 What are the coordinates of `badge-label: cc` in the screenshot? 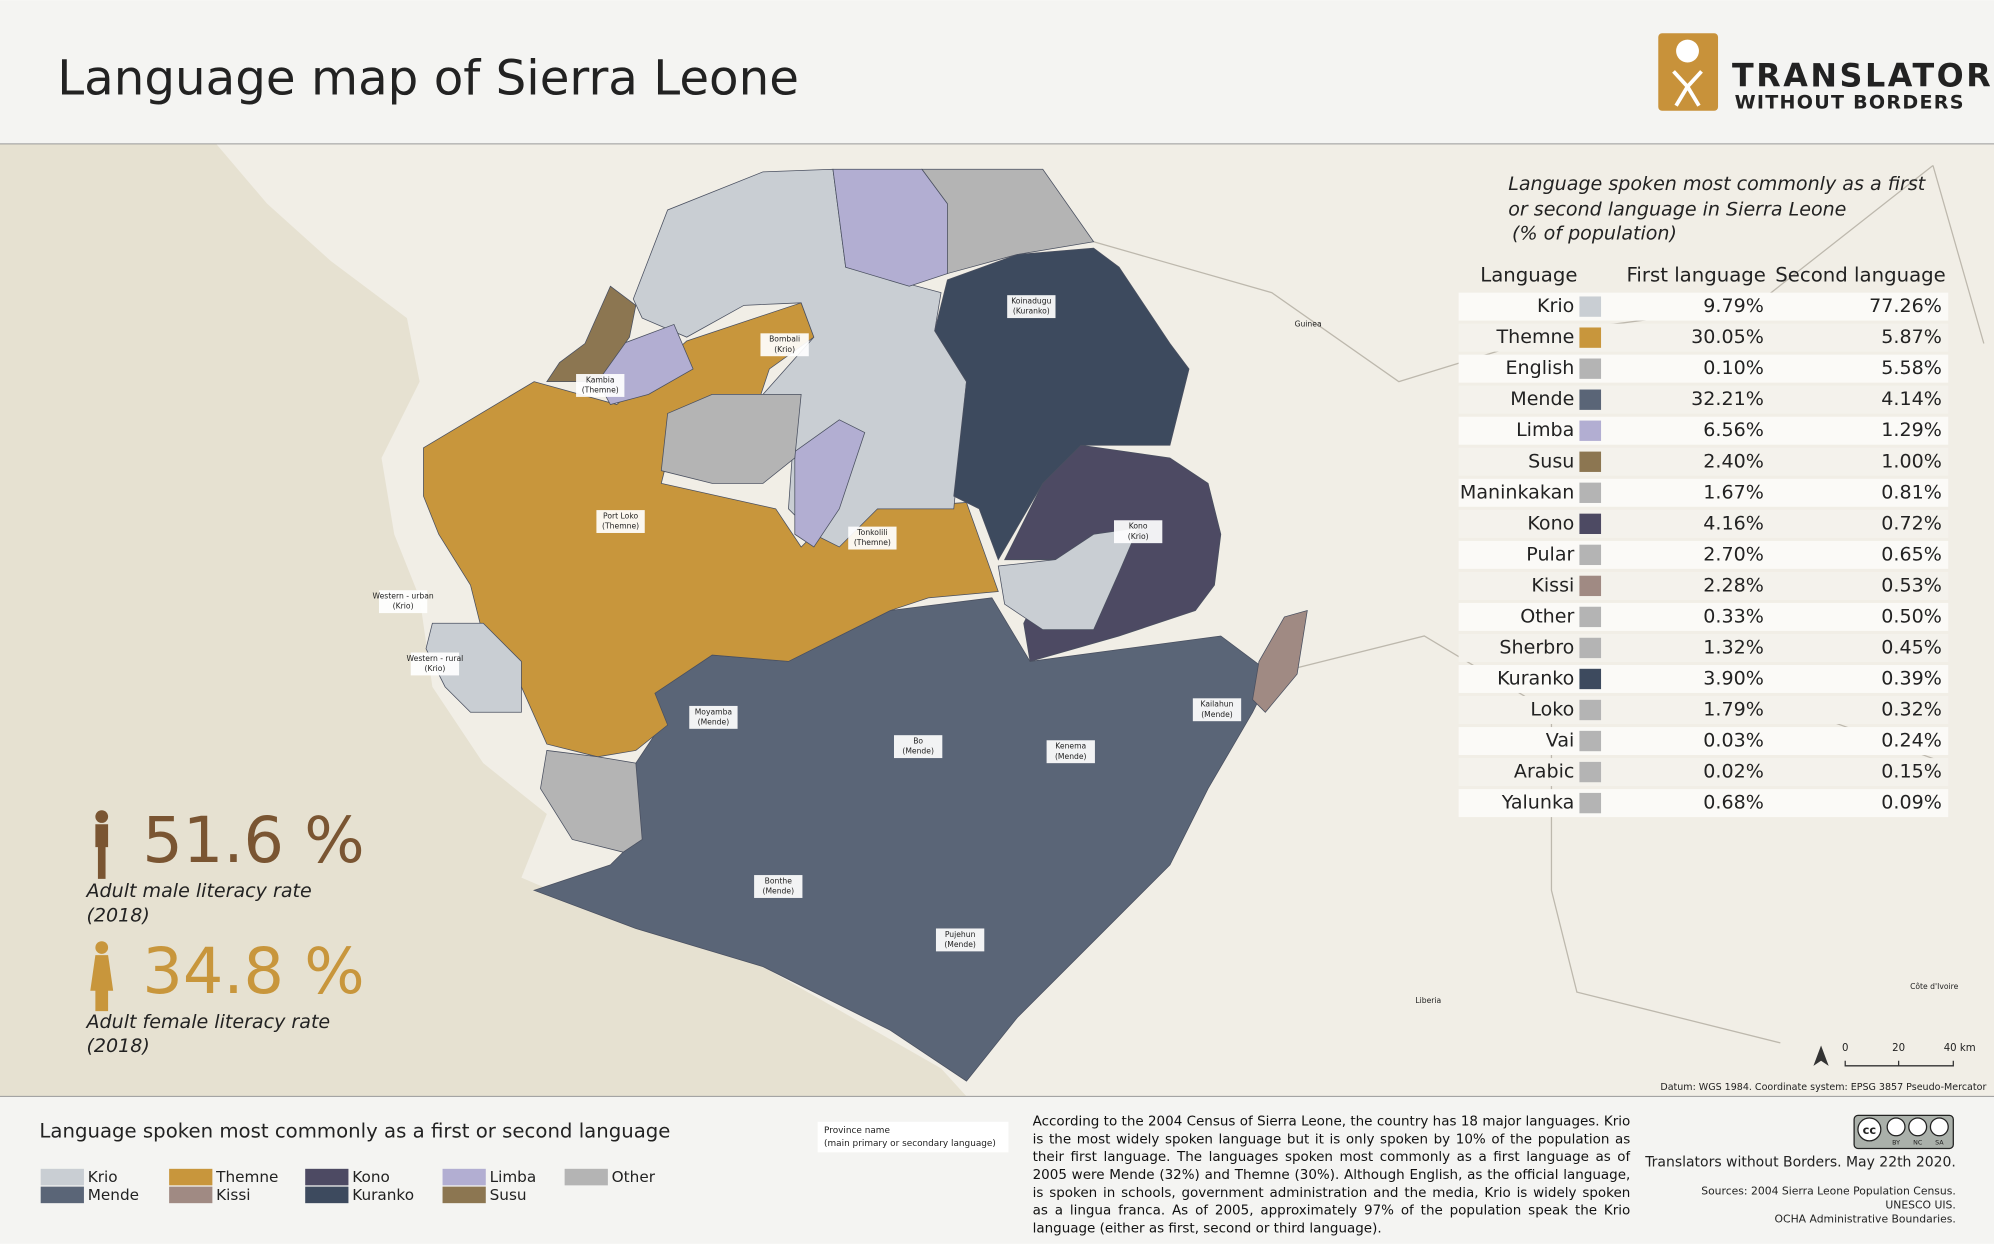 It's located at (1870, 1130).